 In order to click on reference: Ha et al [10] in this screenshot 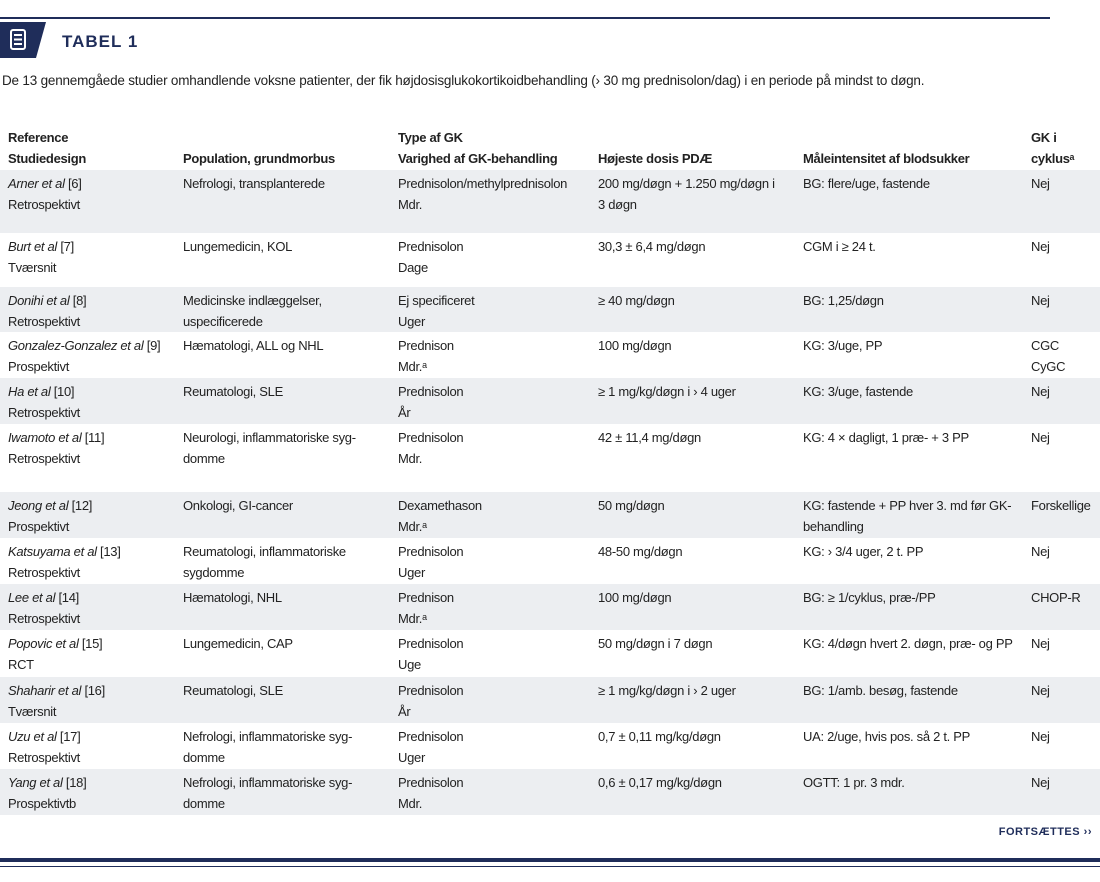, I will do `click(41, 391)`.